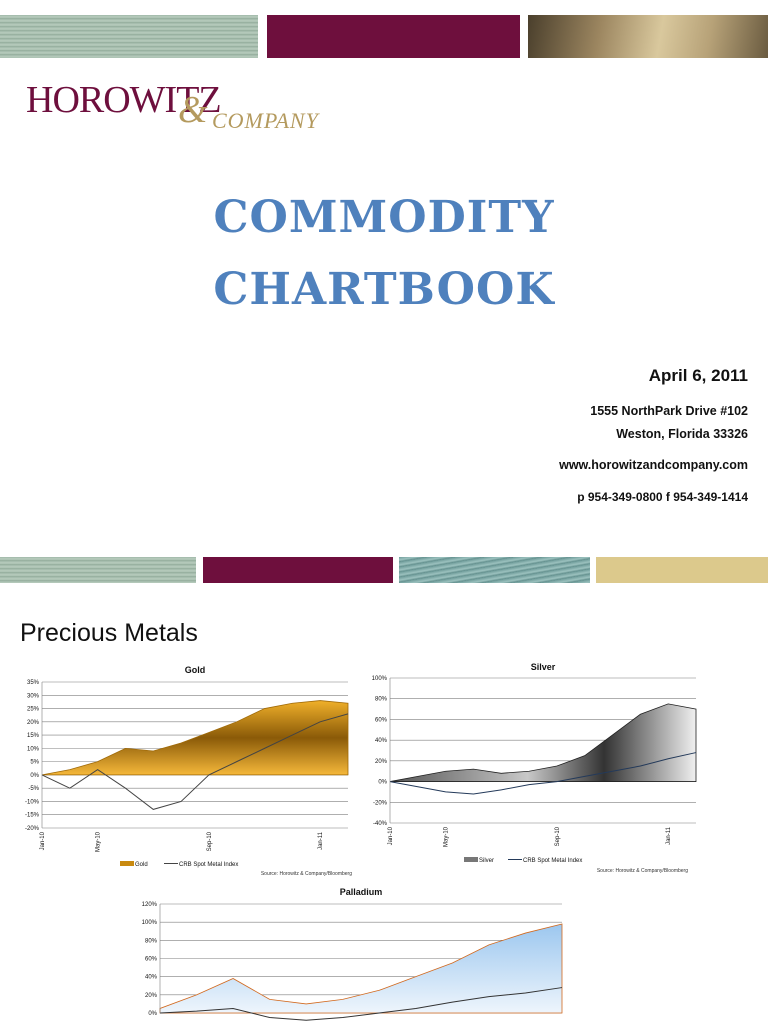 The width and height of the screenshot is (768, 1024). I want to click on legend-label: Gold, so click(141, 865).